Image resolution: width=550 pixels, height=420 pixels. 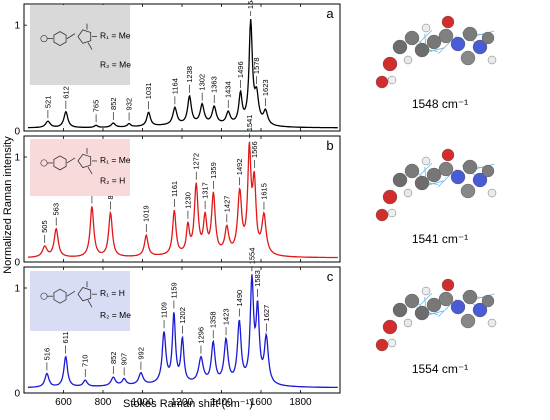 I want to click on substituent-label: R₂ = Me, so click(x=115, y=64).